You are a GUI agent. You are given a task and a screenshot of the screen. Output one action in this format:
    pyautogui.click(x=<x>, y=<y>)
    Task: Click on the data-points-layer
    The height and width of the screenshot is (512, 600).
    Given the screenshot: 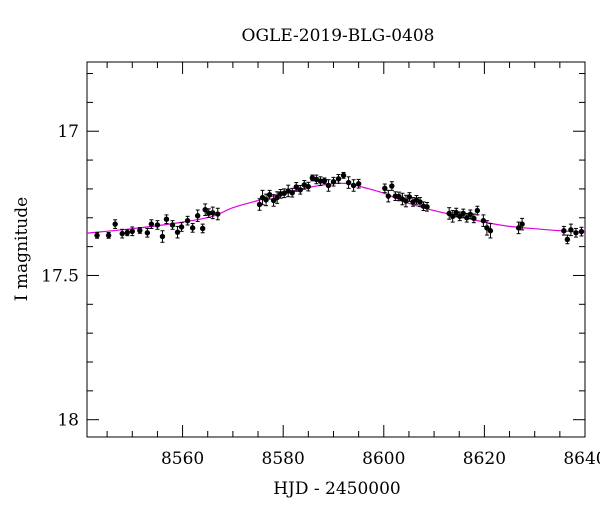 What is the action you would take?
    pyautogui.click(x=339, y=208)
    